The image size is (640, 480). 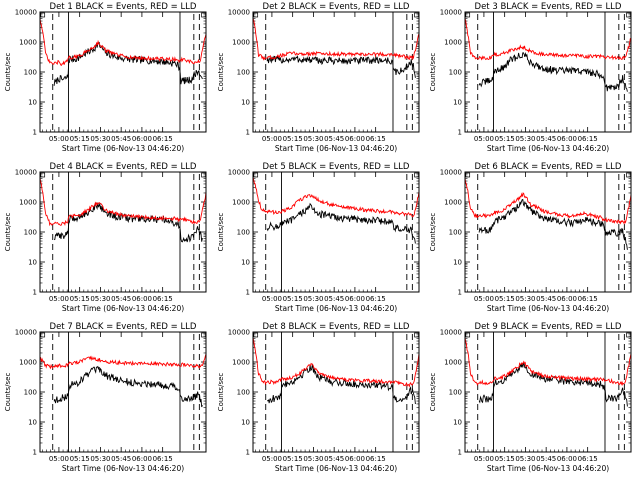 I want to click on panel-title: Det 2 BLACK = Events, RED = LLD, so click(x=336, y=7).